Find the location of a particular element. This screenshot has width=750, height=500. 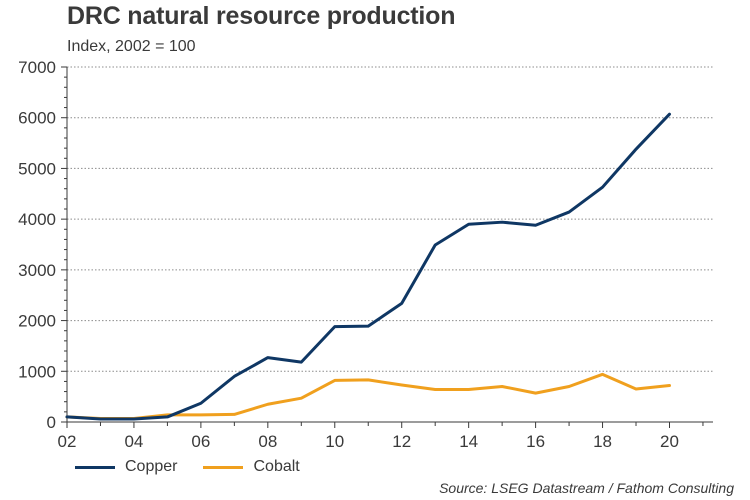

x-tick-label-10: 10 is located at coordinates (334, 441).